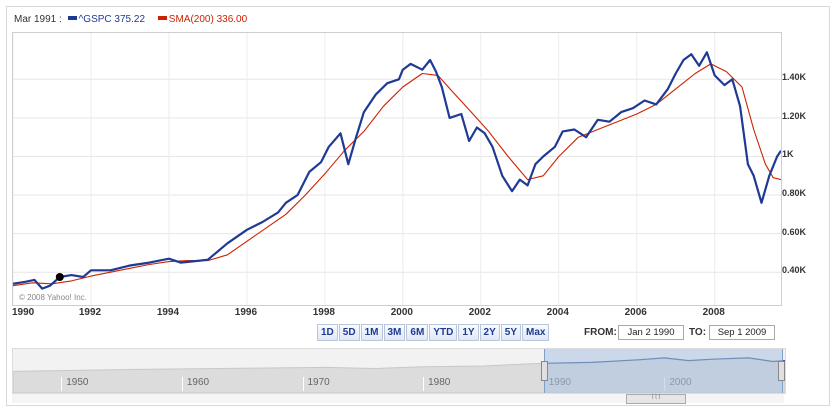  What do you see at coordinates (511, 332) in the screenshot?
I see `range-button-5y: 5Y` at bounding box center [511, 332].